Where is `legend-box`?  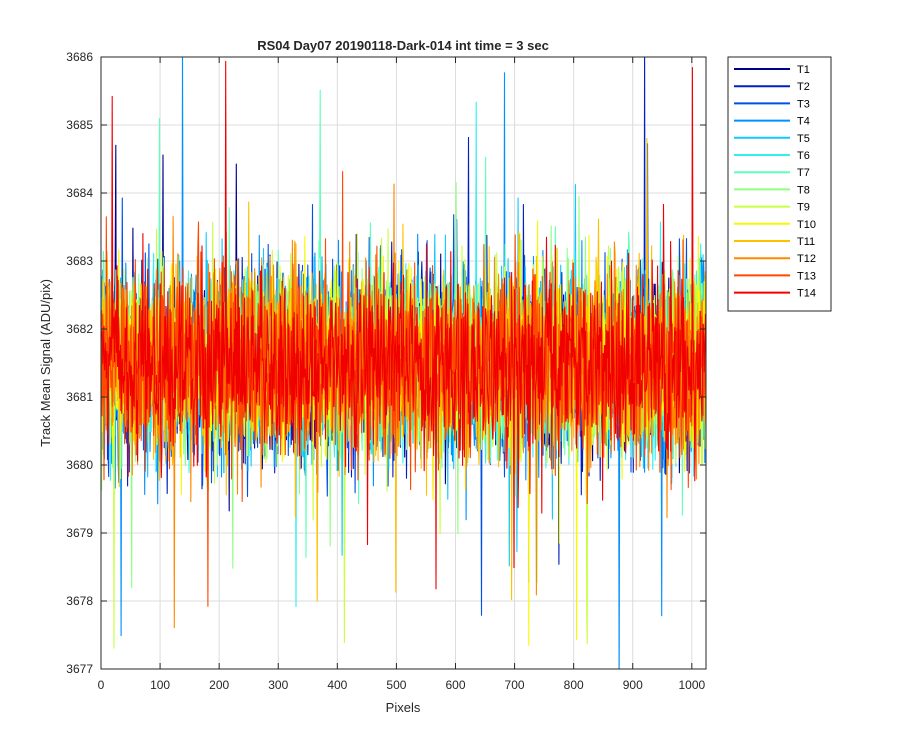 legend-box is located at coordinates (779, 184).